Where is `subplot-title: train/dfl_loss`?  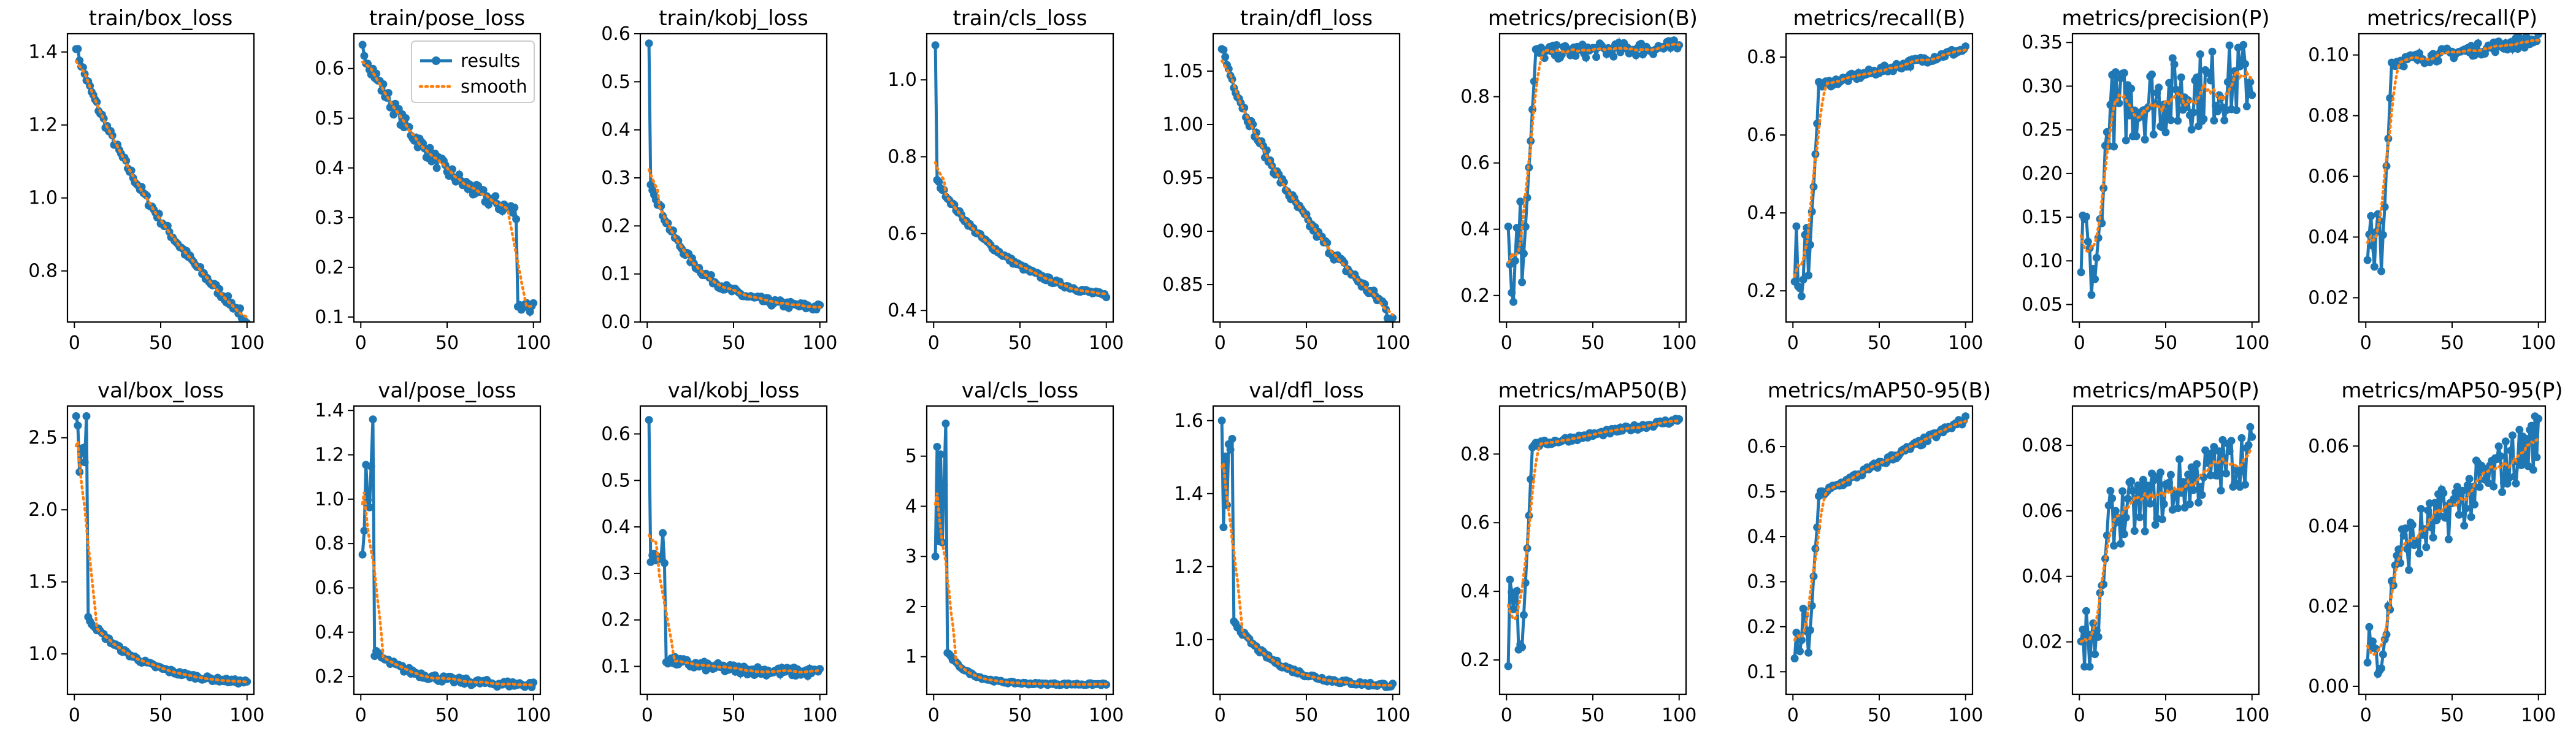
subplot-title: train/dfl_loss is located at coordinates (1306, 18).